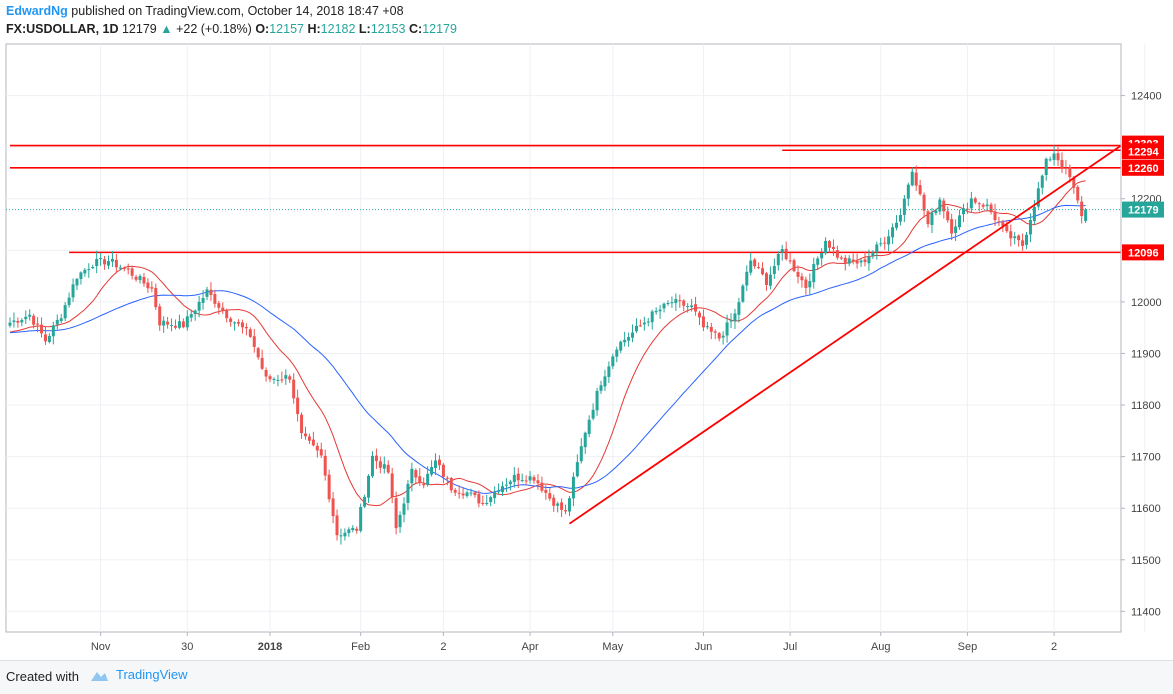 This screenshot has height=694, width=1173. Describe the element at coordinates (1146, 303) in the screenshot. I see `y-tick-label: 12000` at that location.